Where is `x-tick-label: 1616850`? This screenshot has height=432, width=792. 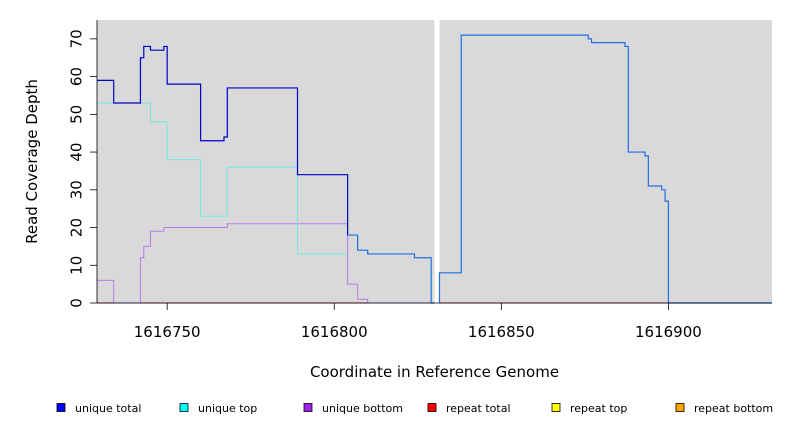 x-tick-label: 1616850 is located at coordinates (501, 332).